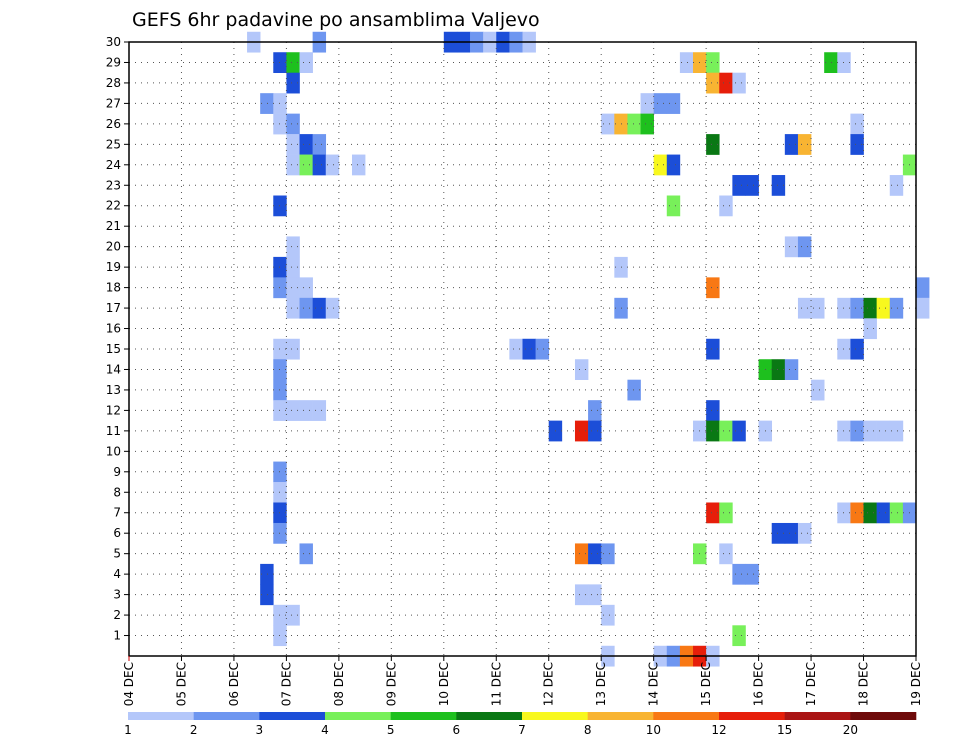  I want to click on y-tick-label: 25, so click(113, 144).